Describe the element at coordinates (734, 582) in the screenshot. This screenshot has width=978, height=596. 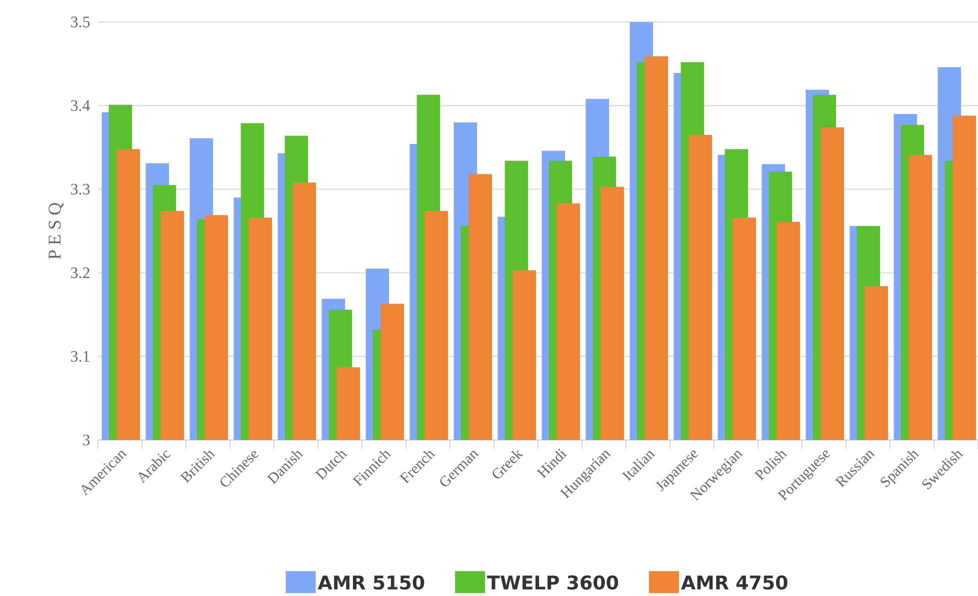
I see `legend-label: AMR 4750` at that location.